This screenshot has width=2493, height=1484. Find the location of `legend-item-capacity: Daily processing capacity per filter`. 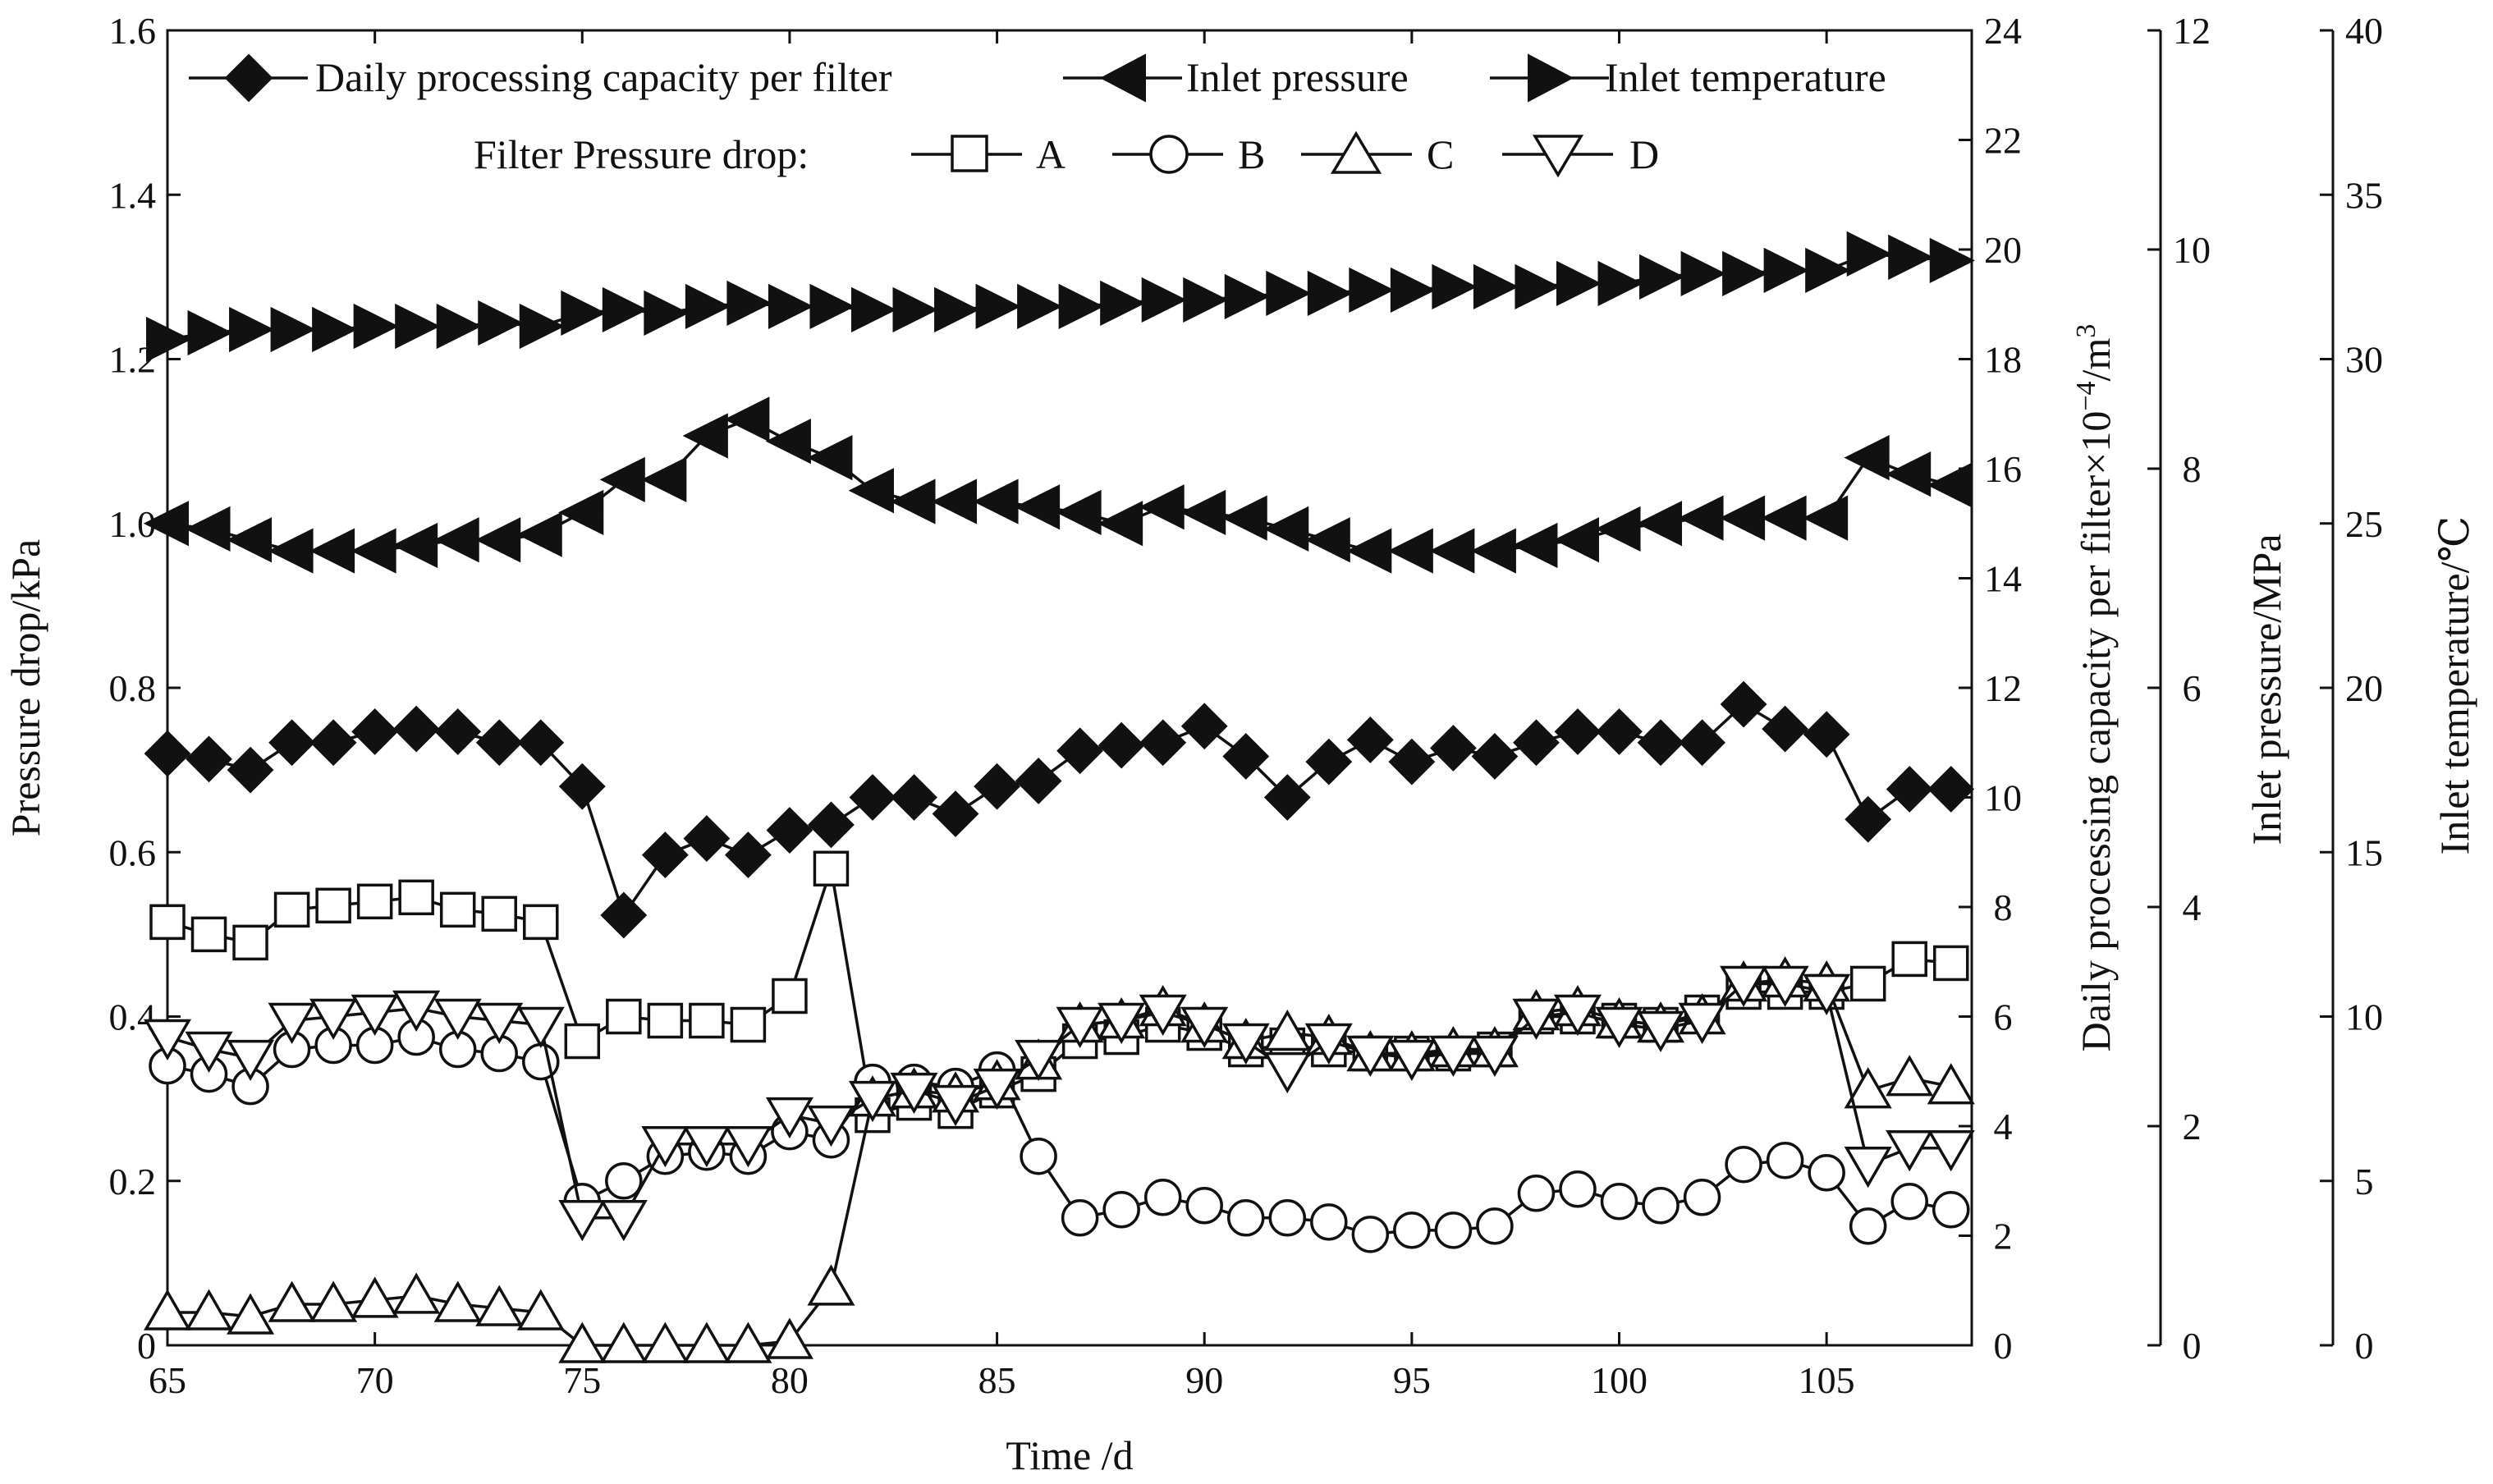

legend-item-capacity: Daily processing capacity per filter is located at coordinates (540, 78).